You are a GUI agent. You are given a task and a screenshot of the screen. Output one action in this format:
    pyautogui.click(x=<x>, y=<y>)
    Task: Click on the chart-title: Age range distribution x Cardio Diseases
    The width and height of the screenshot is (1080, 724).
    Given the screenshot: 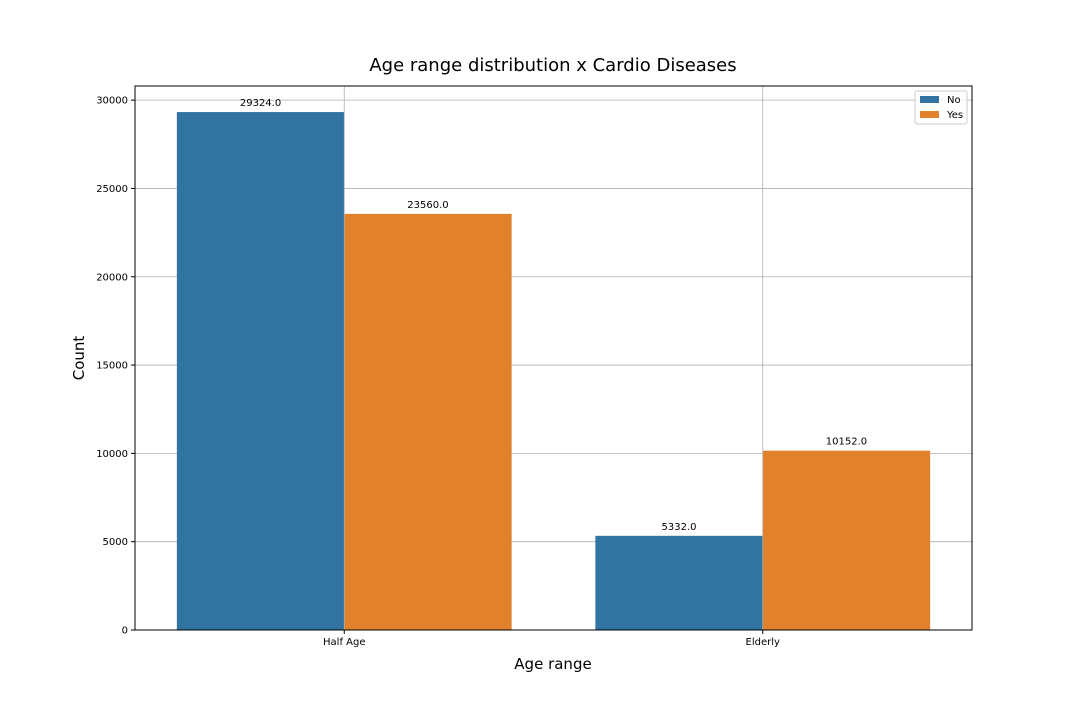 What is the action you would take?
    pyautogui.click(x=552, y=65)
    